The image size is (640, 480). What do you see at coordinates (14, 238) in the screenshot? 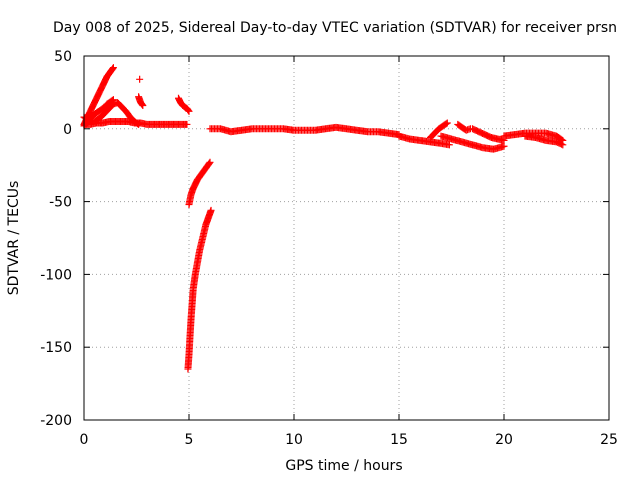
I see `y-axis-title: SDTVAR / TECUs` at bounding box center [14, 238].